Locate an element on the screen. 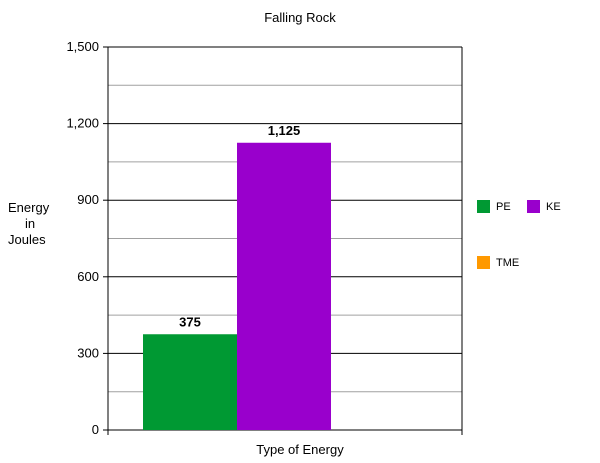 Image resolution: width=600 pixels, height=463 pixels. legend-item-pe: PE is located at coordinates (494, 206).